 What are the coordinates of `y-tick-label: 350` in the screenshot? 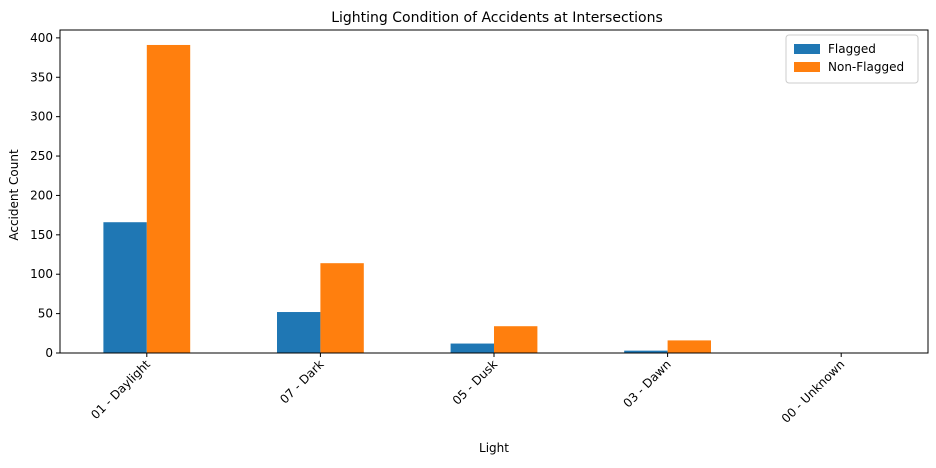 It's located at (41, 77).